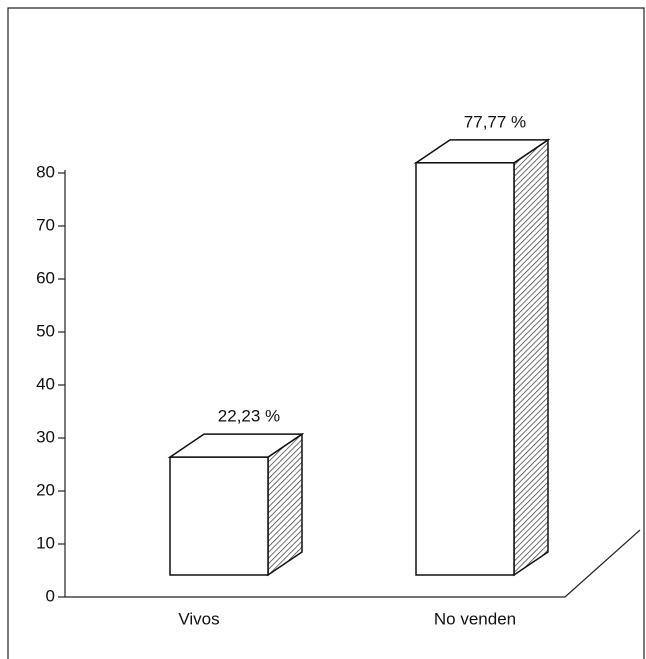  What do you see at coordinates (45, 542) in the screenshot?
I see `y-tick-label: 10` at bounding box center [45, 542].